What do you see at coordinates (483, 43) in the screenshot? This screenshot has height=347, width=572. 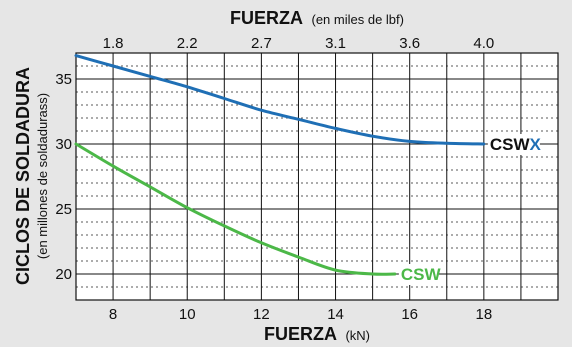 I see `top-tick-label: 4.0` at bounding box center [483, 43].